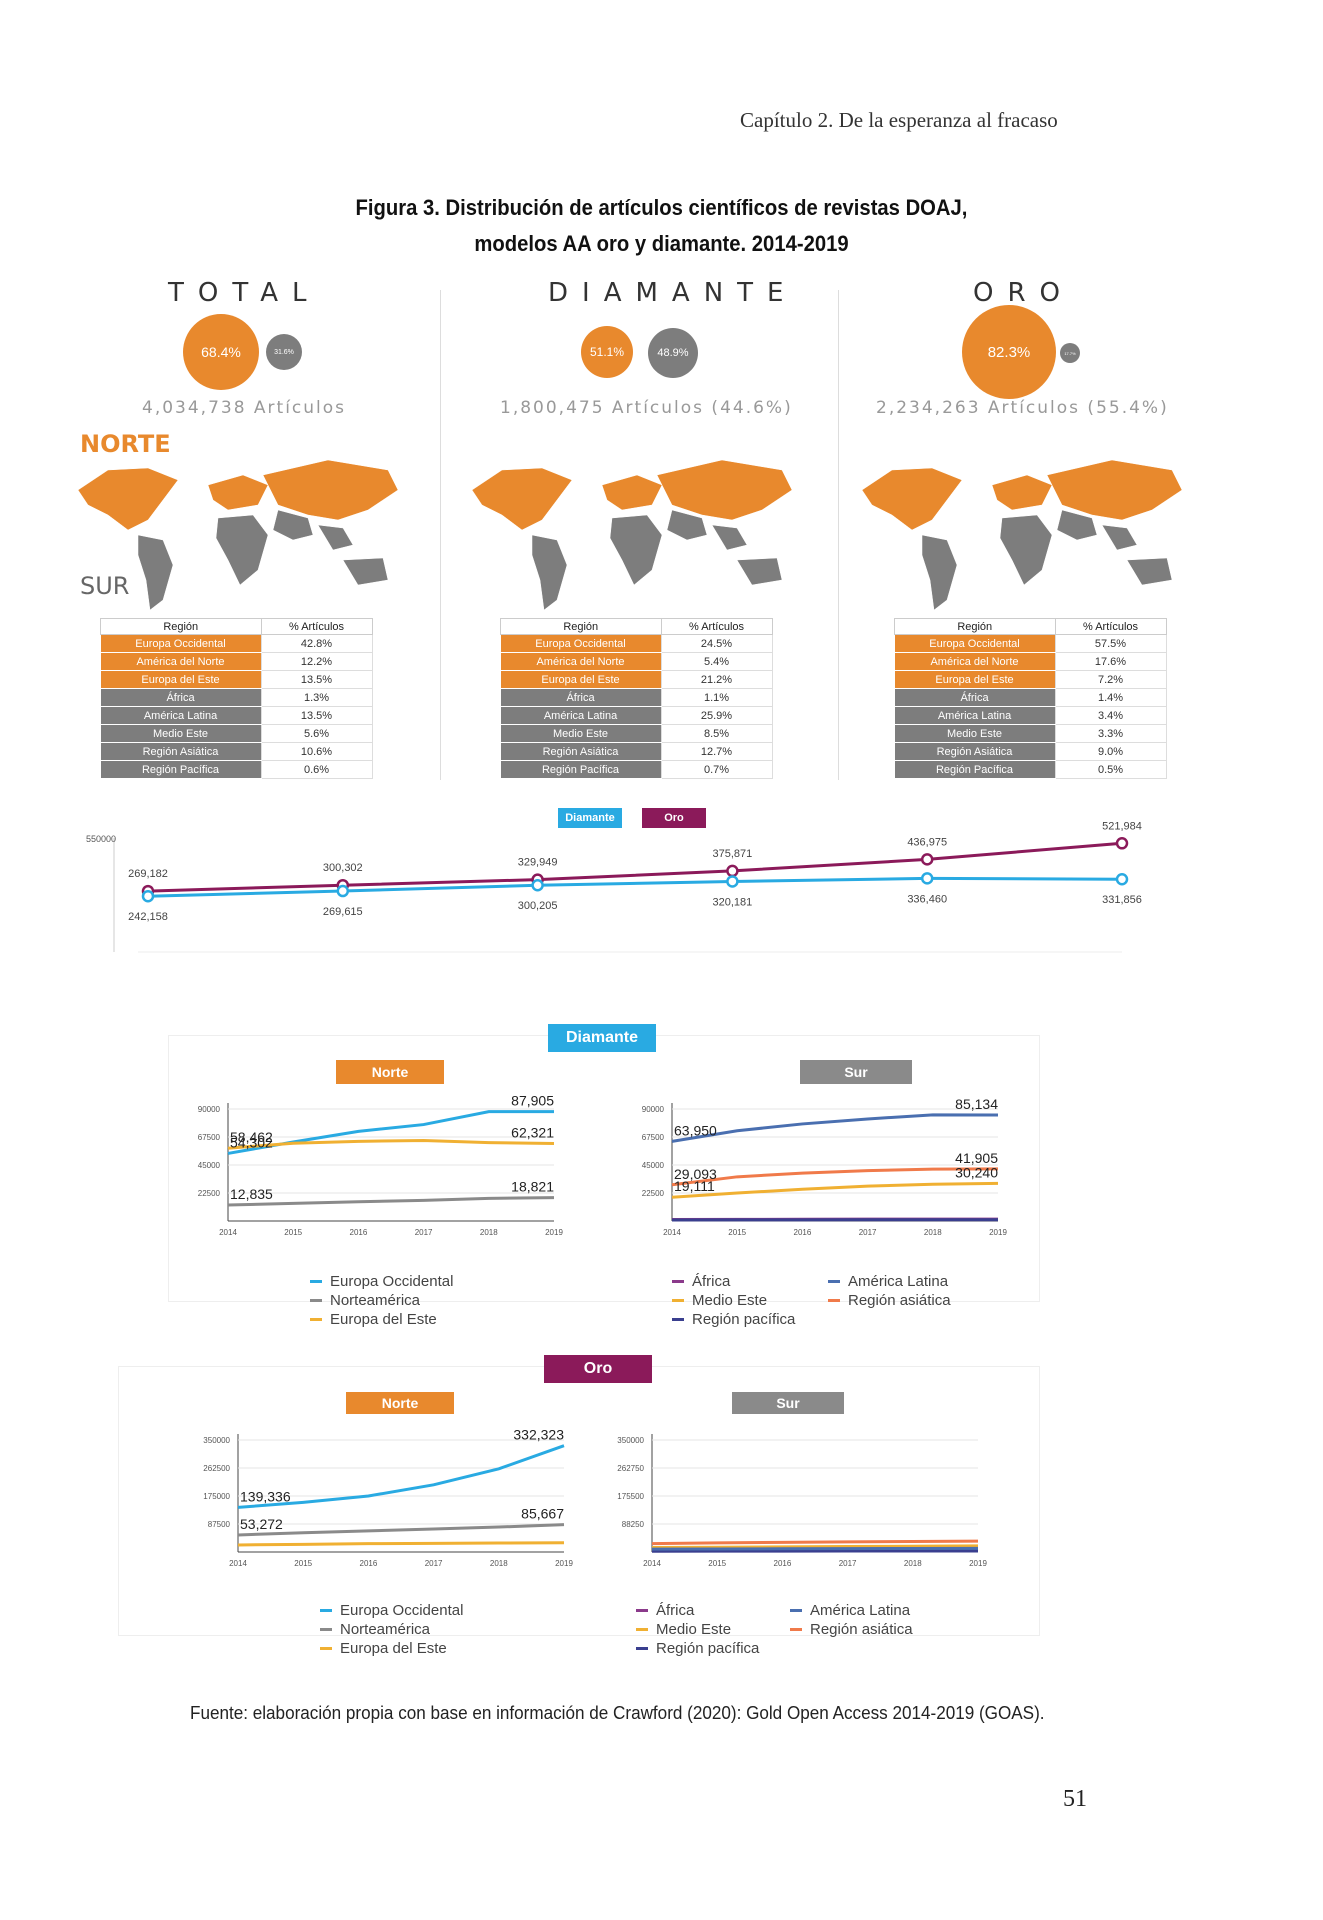  What do you see at coordinates (697, 1648) in the screenshot?
I see `legend-item: Región pacífica` at bounding box center [697, 1648].